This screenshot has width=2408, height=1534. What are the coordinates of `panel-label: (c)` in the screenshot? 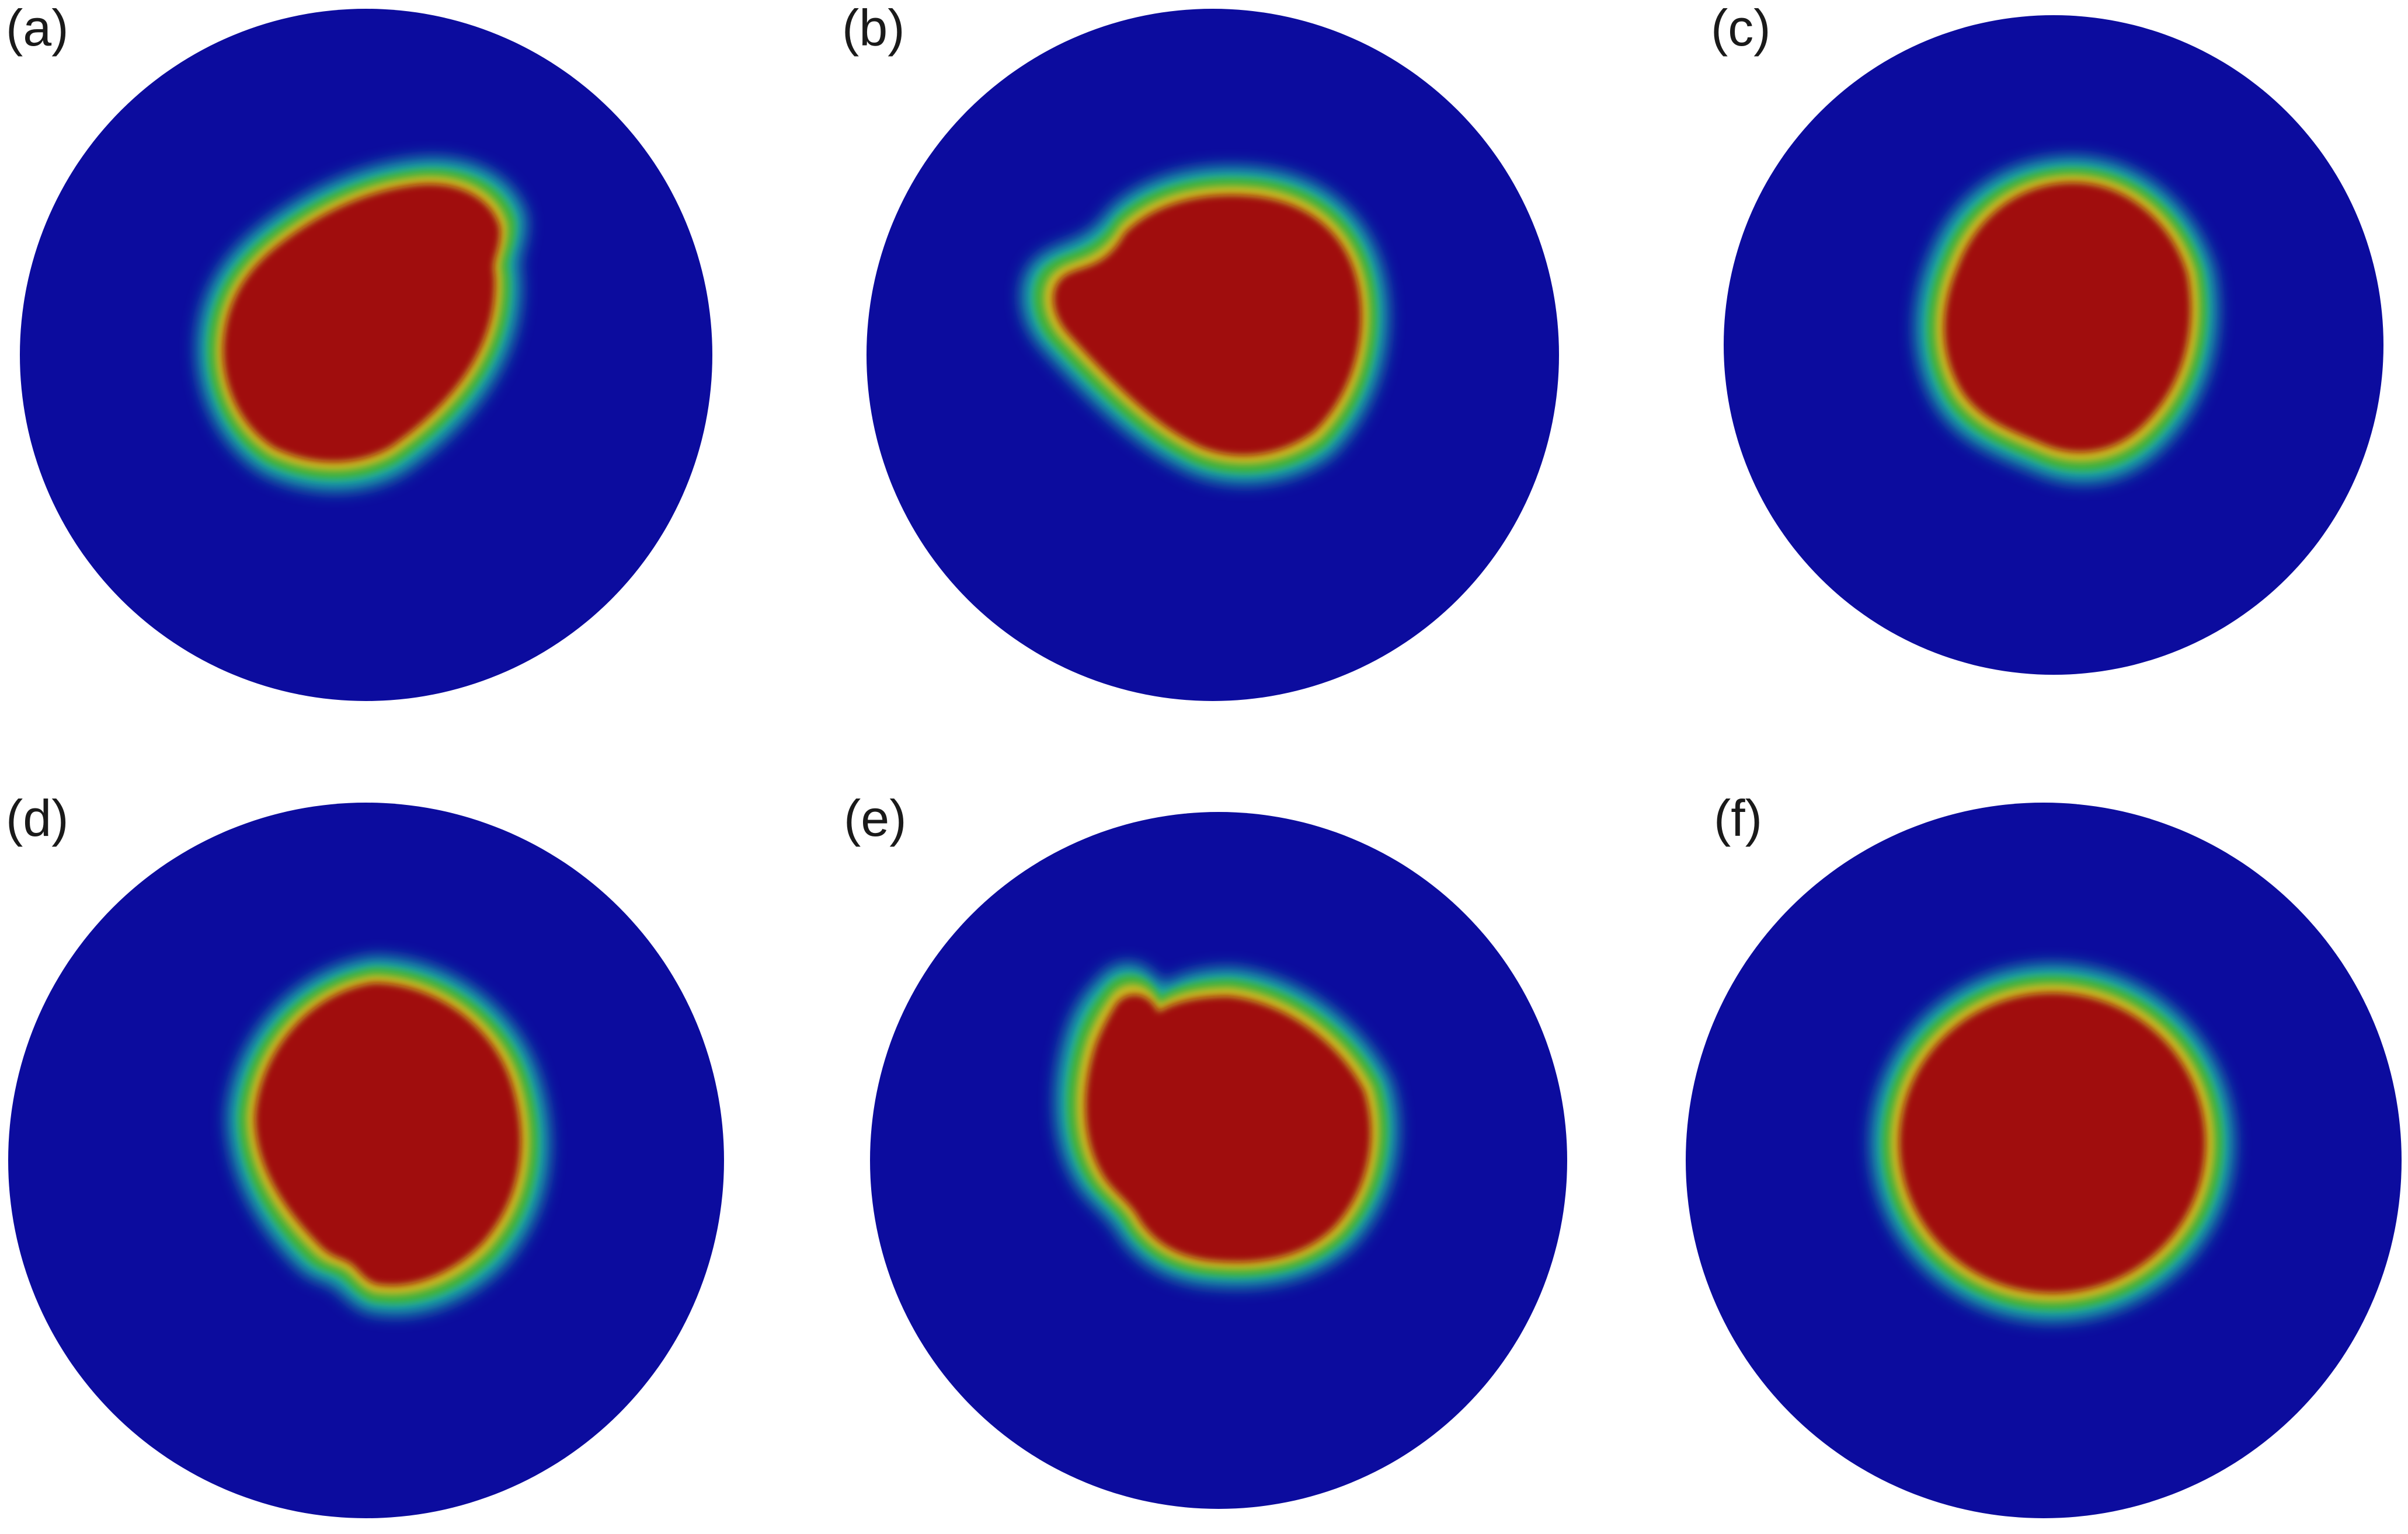 It's located at (1741, 28).